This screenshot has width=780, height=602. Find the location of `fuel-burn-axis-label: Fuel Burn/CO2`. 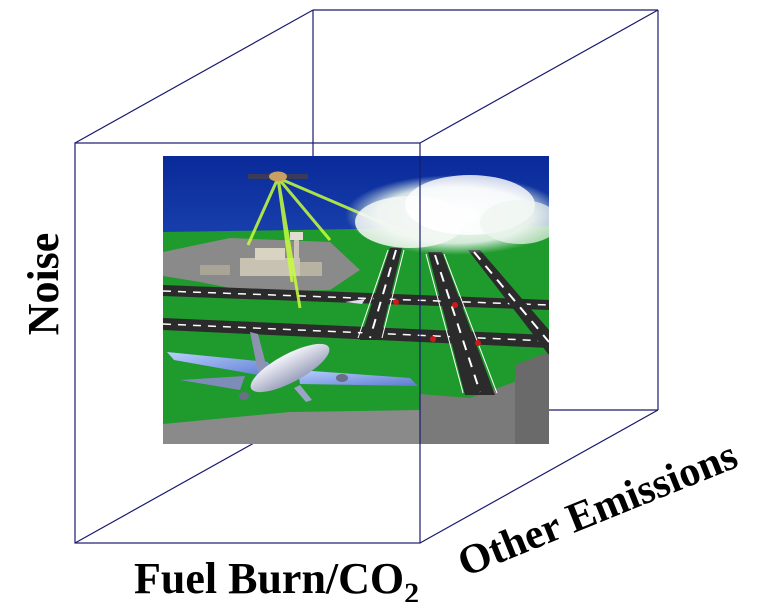

fuel-burn-axis-label: Fuel Burn/CO2 is located at coordinates (276, 578).